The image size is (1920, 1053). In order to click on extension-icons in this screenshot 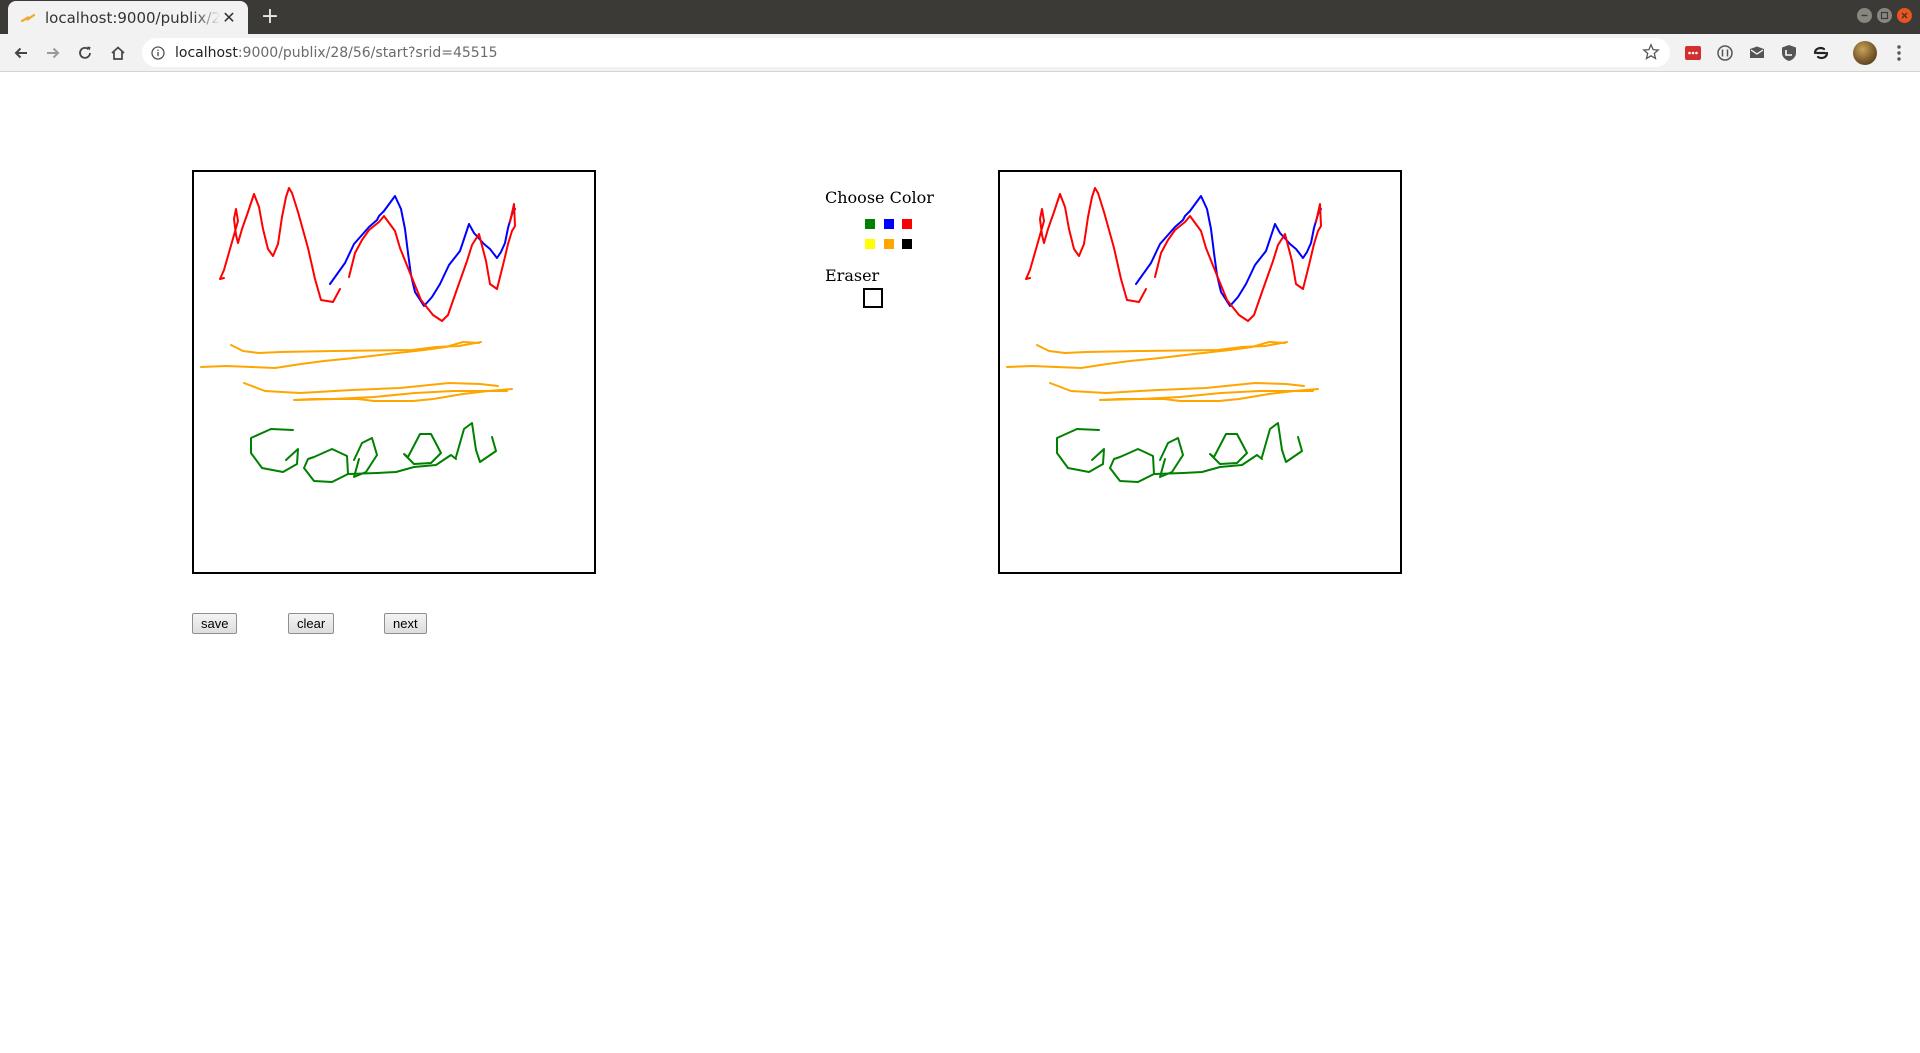, I will do `click(1757, 53)`.